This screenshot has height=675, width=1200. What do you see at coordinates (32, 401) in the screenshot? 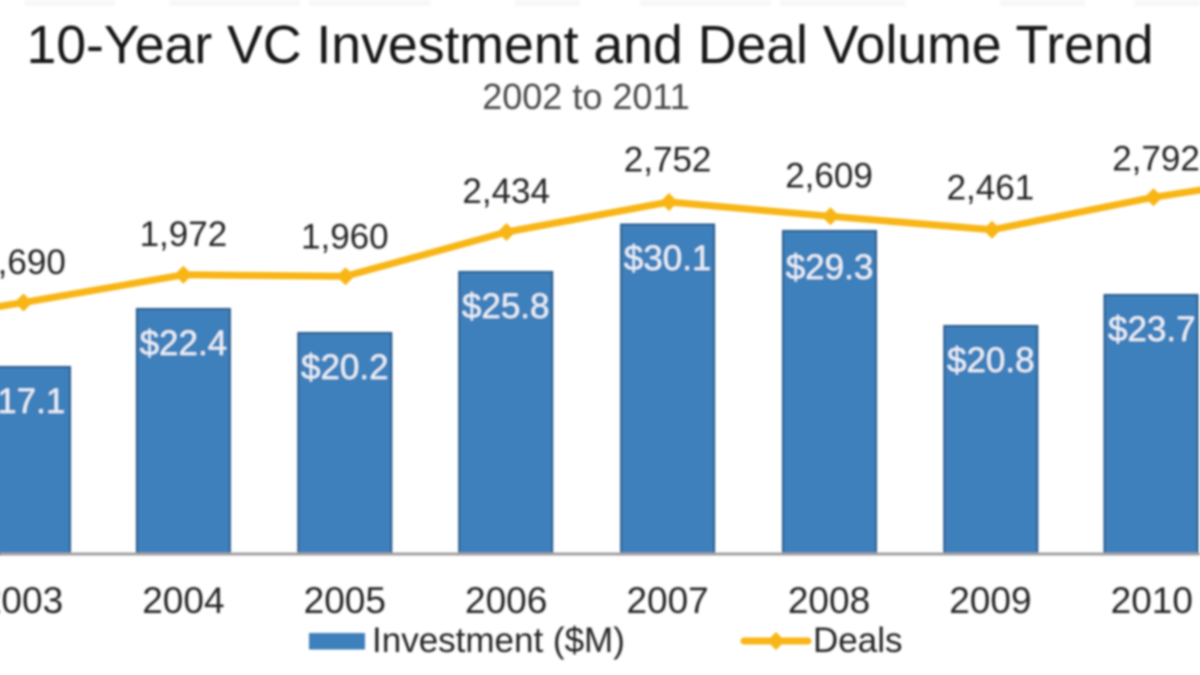
I see `svg-text: $17.1` at bounding box center [32, 401].